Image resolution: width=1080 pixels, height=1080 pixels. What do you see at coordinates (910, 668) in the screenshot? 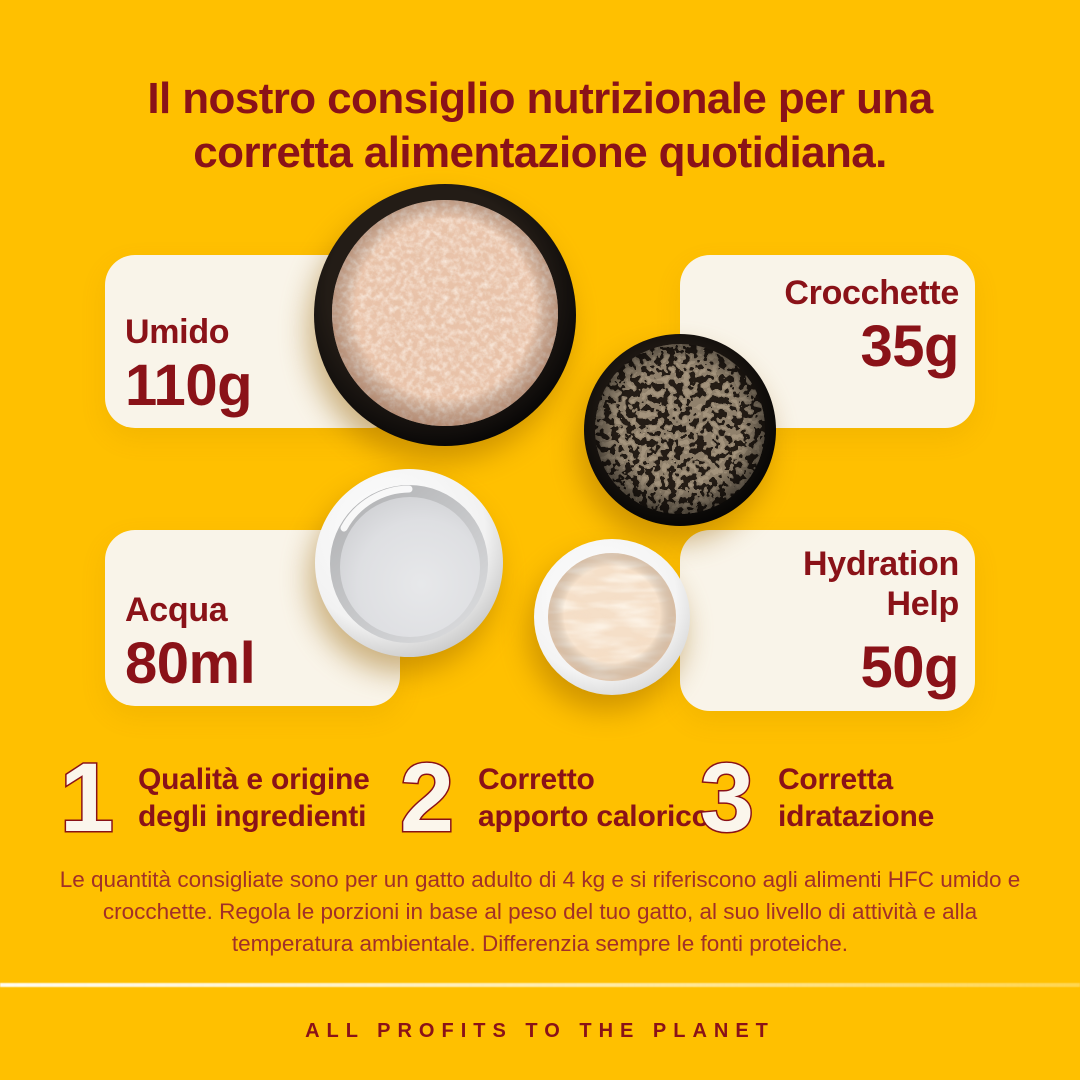
I see `hydration-amount: 50g` at bounding box center [910, 668].